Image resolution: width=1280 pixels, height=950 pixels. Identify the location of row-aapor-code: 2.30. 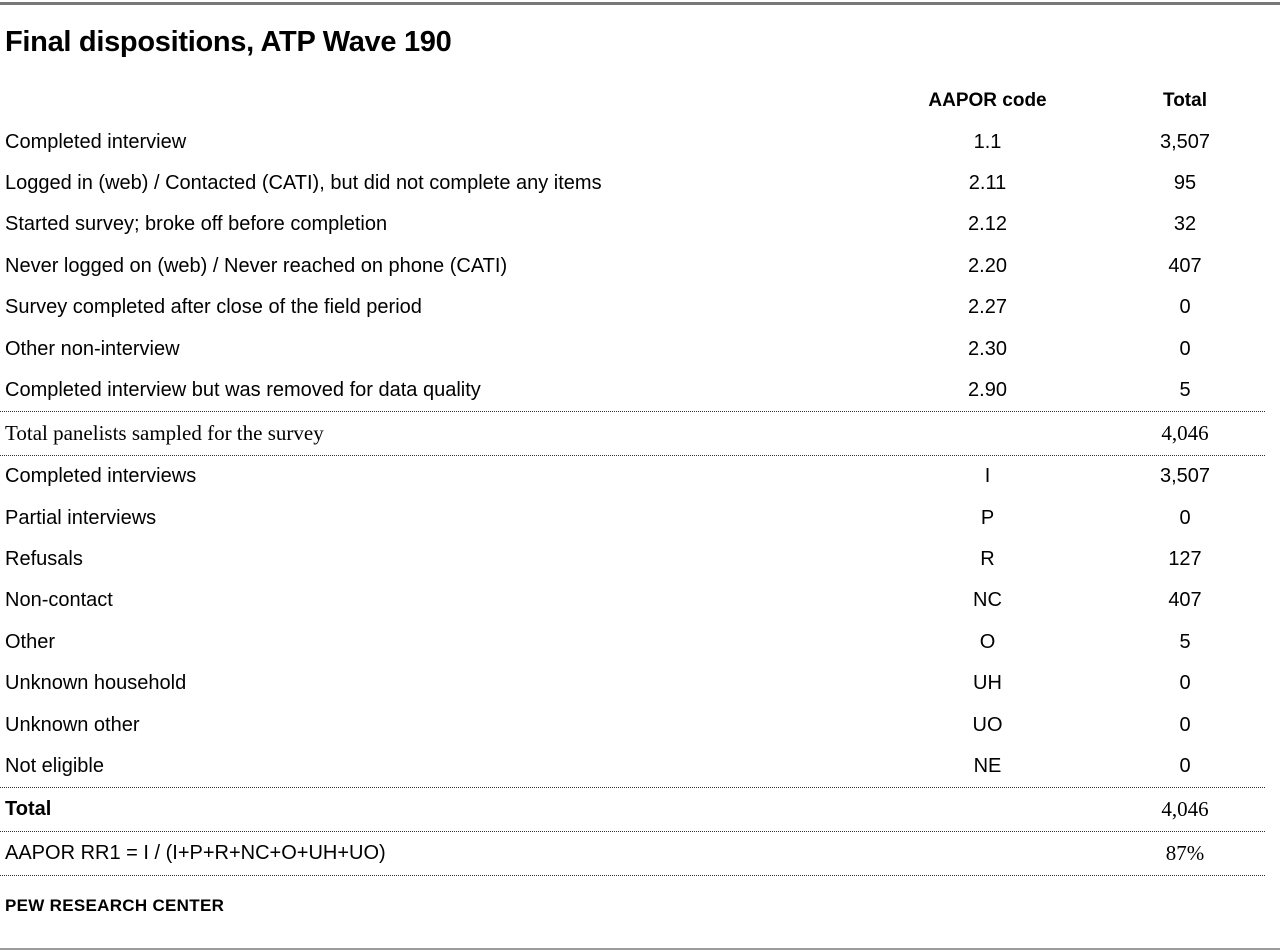
(987, 348).